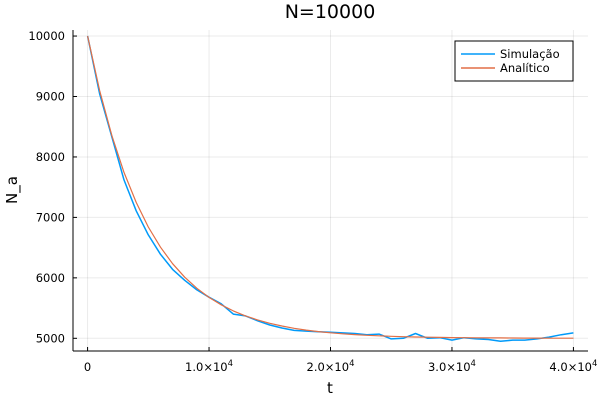 The height and width of the screenshot is (400, 600). I want to click on legend-box, so click(514, 61).